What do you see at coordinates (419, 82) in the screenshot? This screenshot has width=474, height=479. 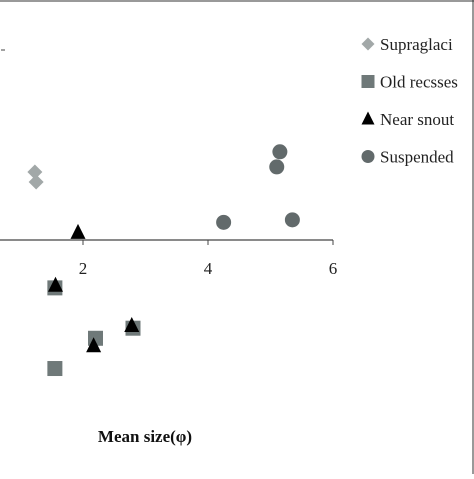 I see `legend-label: Old recsses` at bounding box center [419, 82].